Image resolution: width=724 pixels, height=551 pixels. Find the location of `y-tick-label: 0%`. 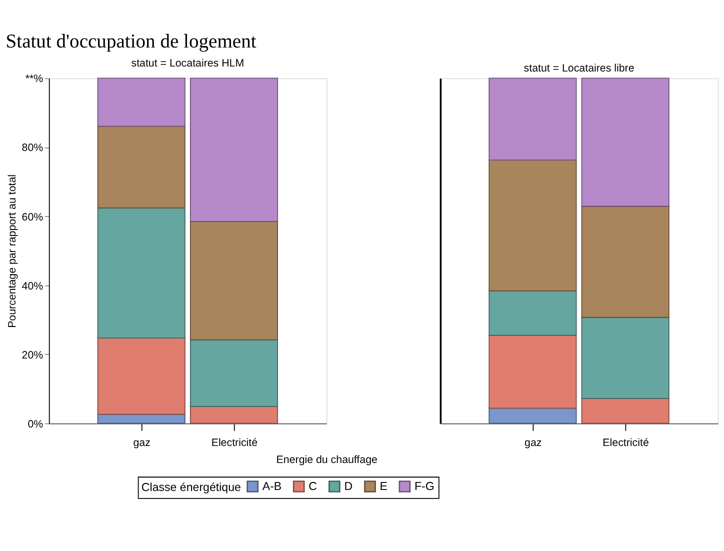

y-tick-label: 0% is located at coordinates (36, 424).